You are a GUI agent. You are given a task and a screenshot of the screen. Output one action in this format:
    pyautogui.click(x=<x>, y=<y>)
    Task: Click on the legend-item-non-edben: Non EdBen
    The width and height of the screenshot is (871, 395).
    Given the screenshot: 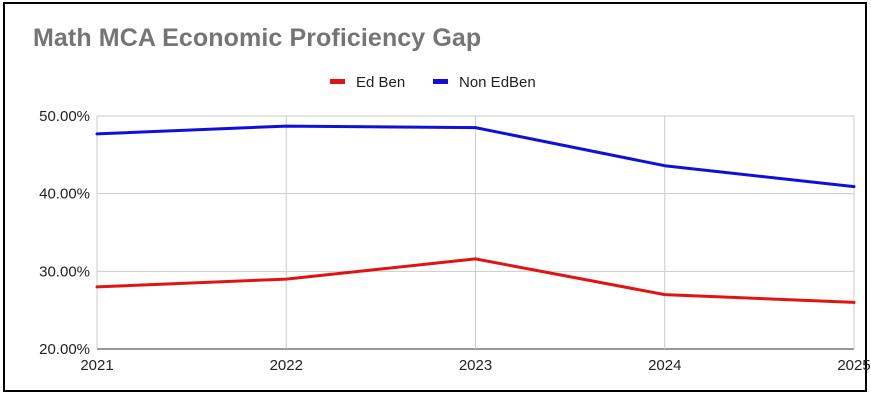 What is the action you would take?
    pyautogui.click(x=484, y=82)
    